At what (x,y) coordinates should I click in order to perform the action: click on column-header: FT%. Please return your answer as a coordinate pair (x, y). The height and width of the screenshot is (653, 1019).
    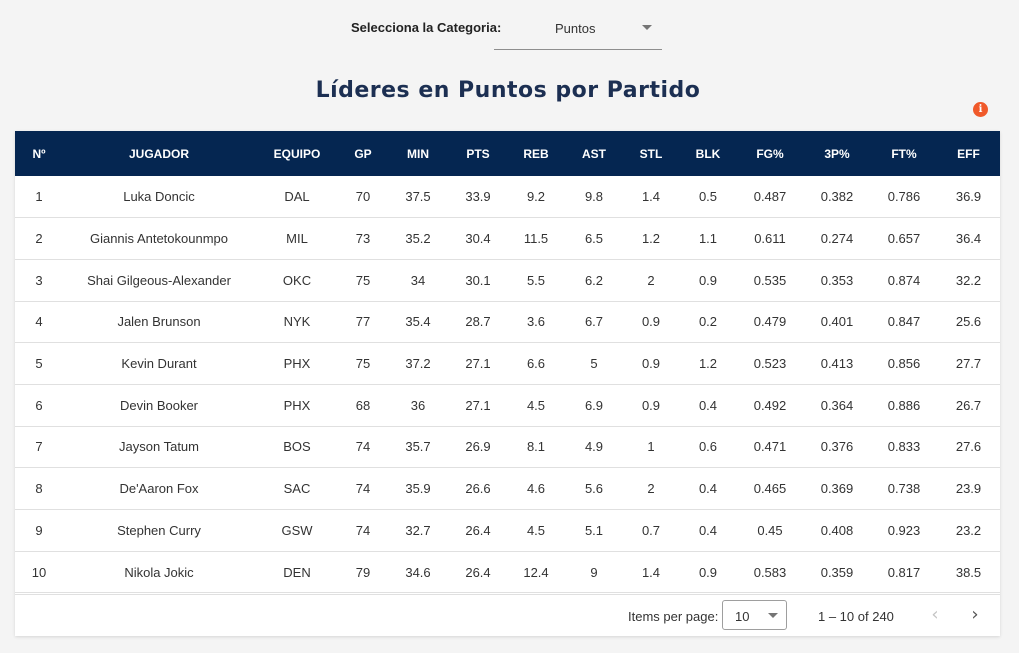
    Looking at the image, I should click on (904, 153).